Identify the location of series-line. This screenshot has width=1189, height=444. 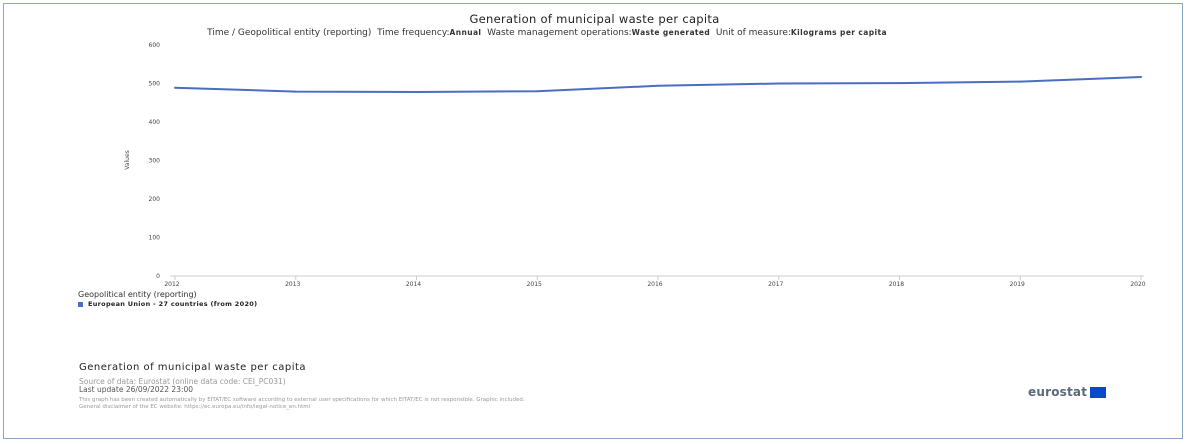
(658, 84).